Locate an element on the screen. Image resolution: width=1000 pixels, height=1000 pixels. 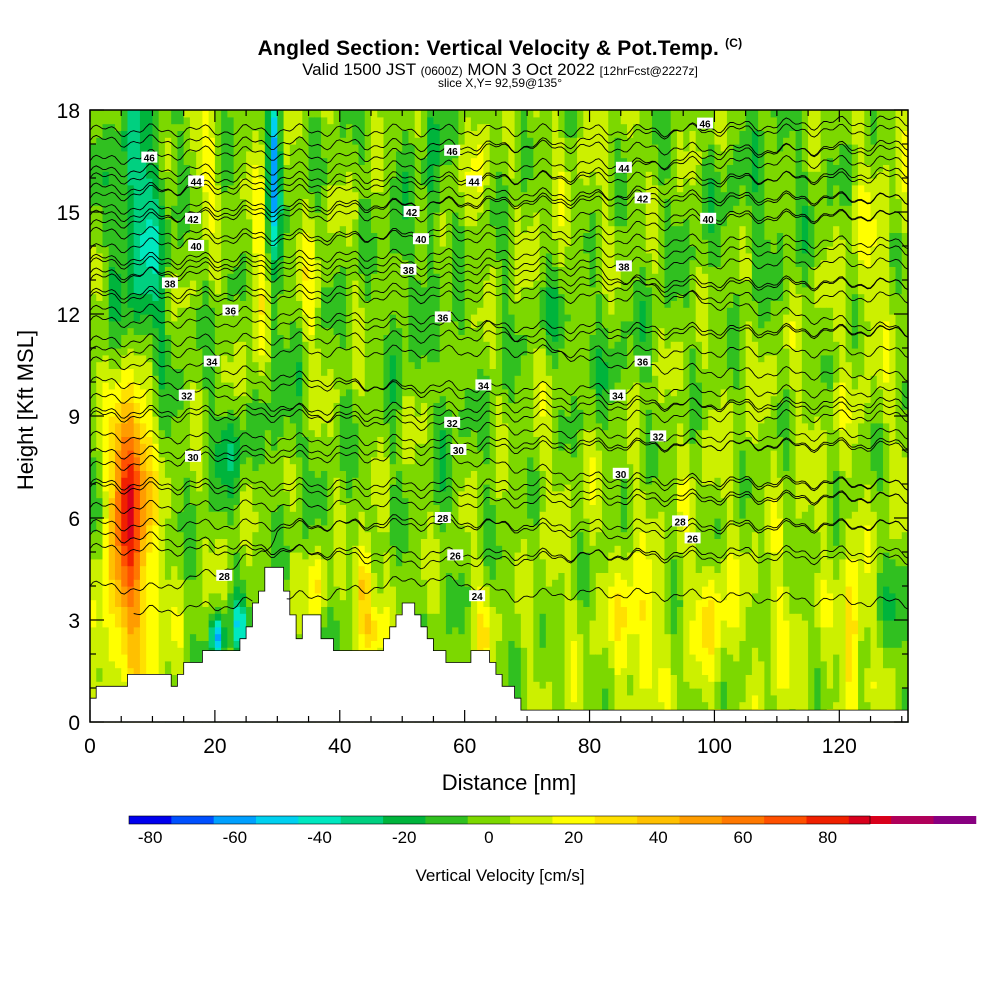
valid-date: MON 3 Oct 2022 is located at coordinates (531, 69).